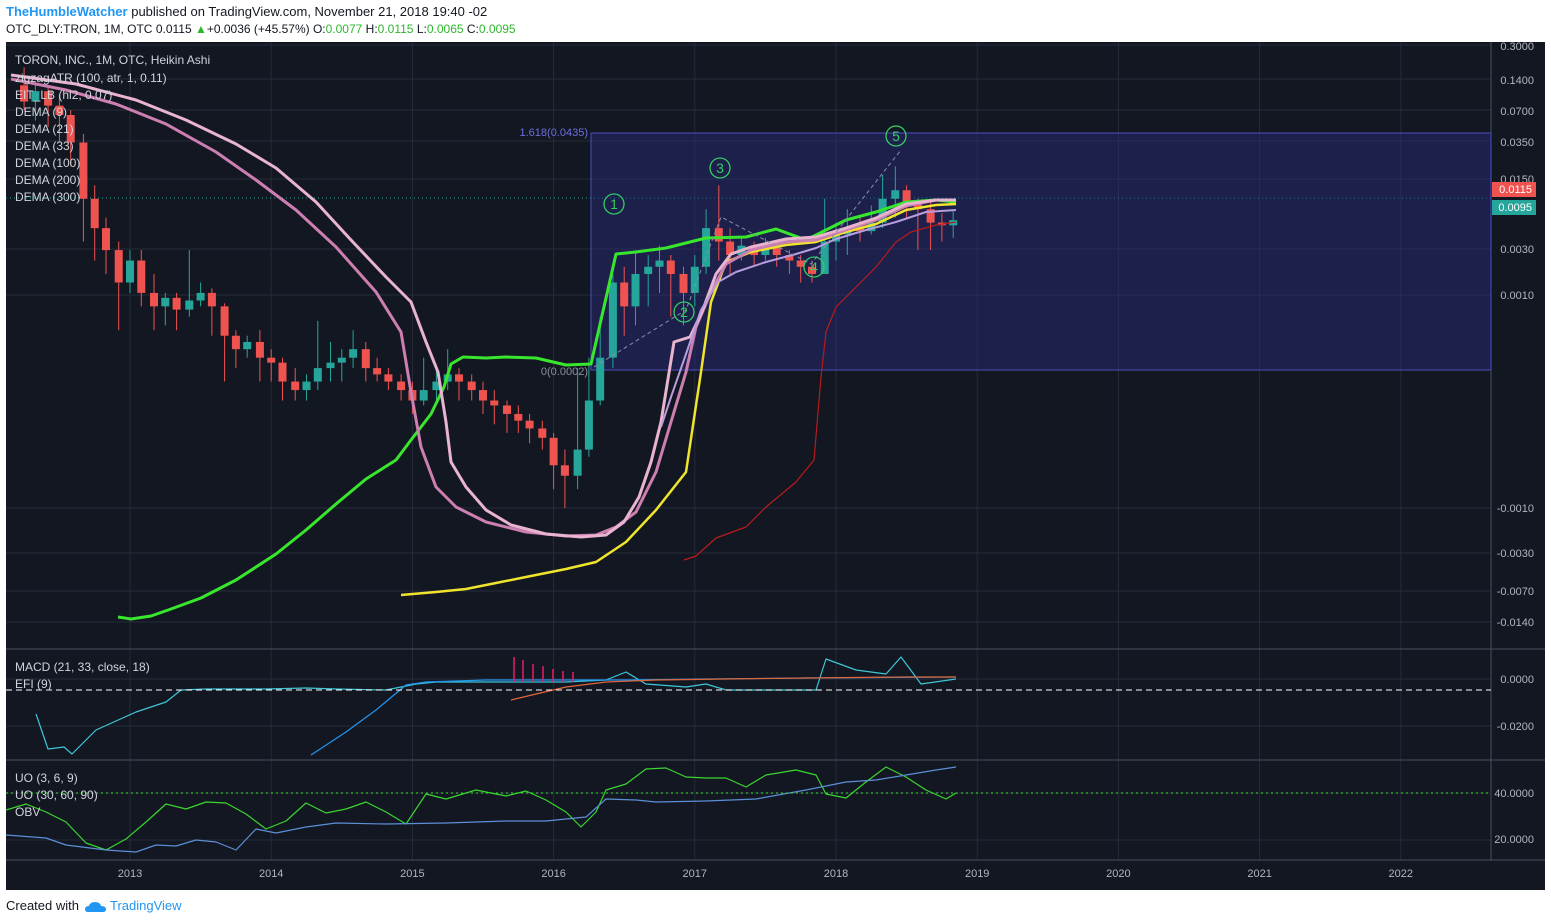 This screenshot has width=1551, height=922. What do you see at coordinates (79, 29) in the screenshot?
I see `symbol-label: OTC_DLY:TRON, 1M, OTC` at bounding box center [79, 29].